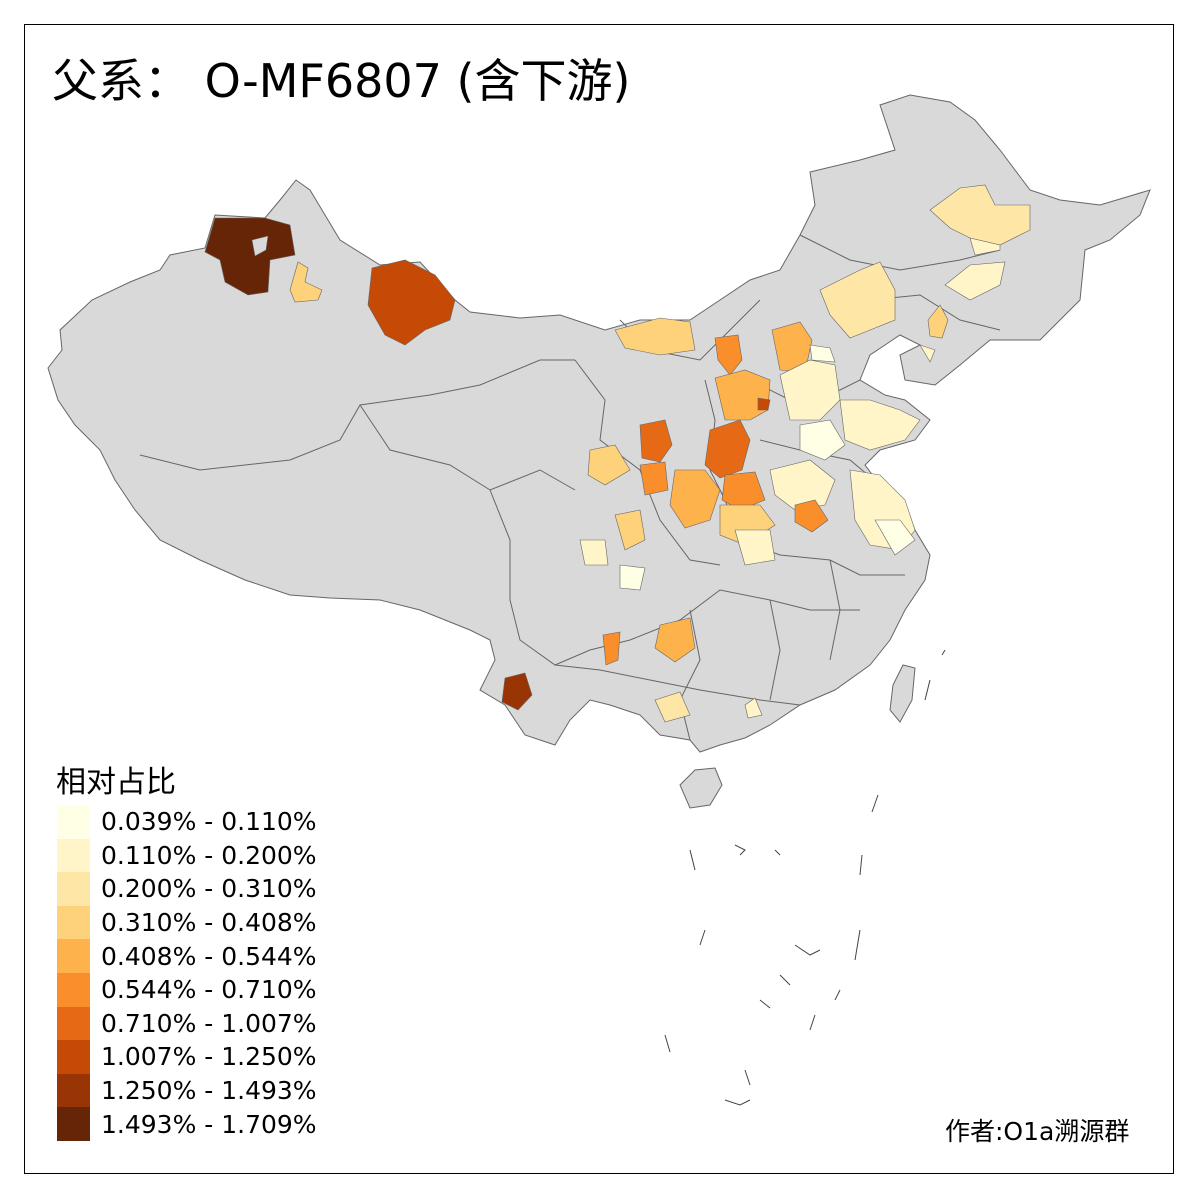  I want to click on region-liaoning-n, so click(938, 321).